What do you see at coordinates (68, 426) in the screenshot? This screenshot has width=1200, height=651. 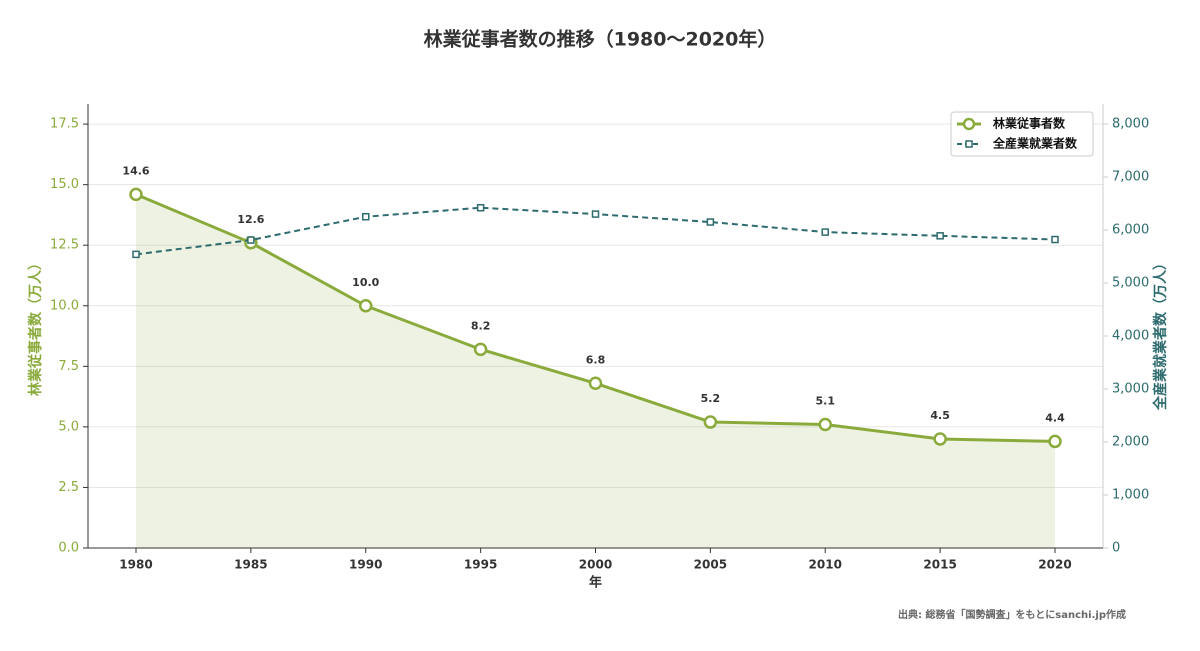 I see `y-tick-label: 5.0` at bounding box center [68, 426].